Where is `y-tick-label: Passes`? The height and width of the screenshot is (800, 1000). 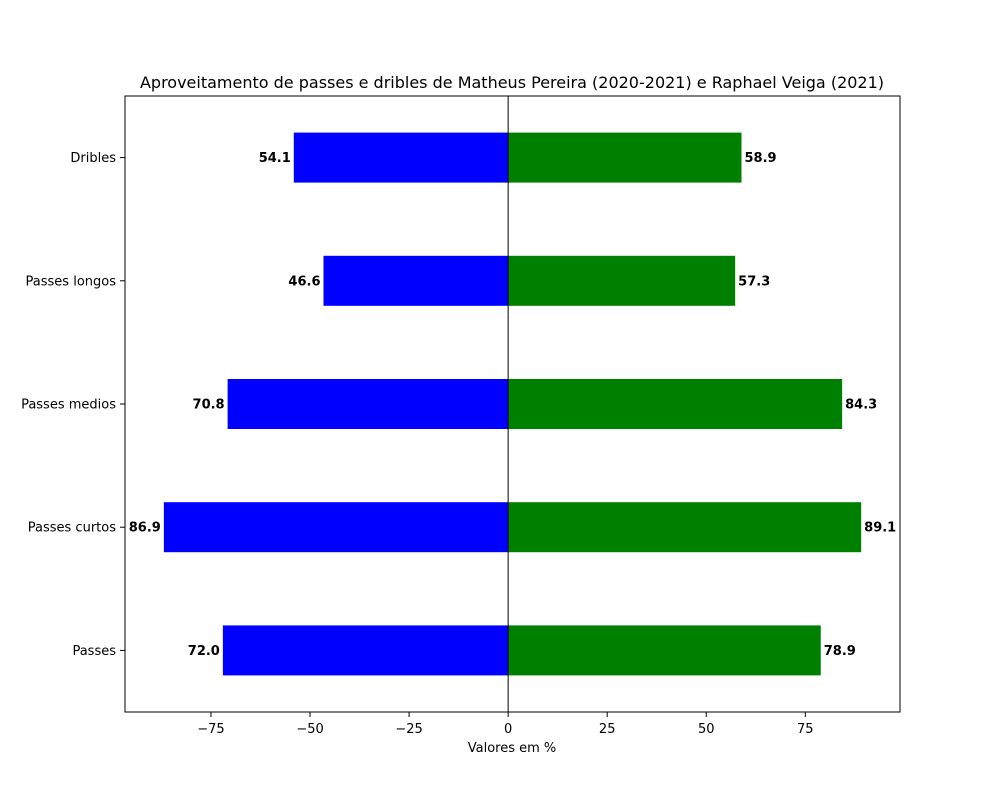
y-tick-label: Passes is located at coordinates (94, 651).